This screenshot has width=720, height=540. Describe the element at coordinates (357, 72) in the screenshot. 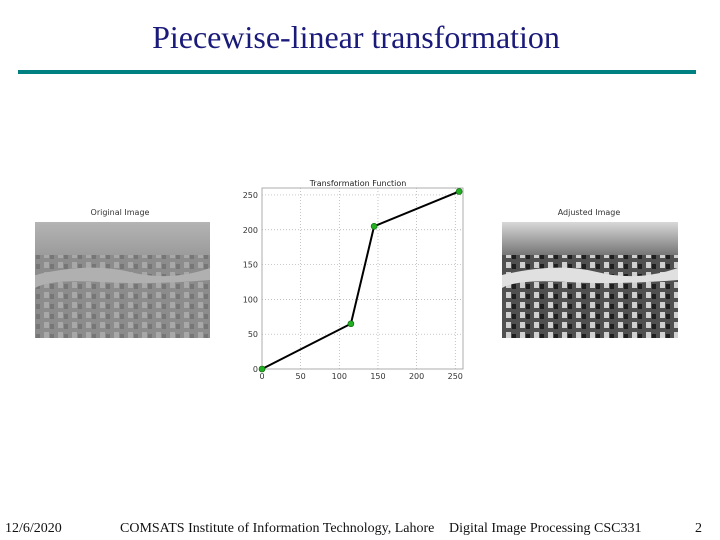

I see `title-rule` at that location.